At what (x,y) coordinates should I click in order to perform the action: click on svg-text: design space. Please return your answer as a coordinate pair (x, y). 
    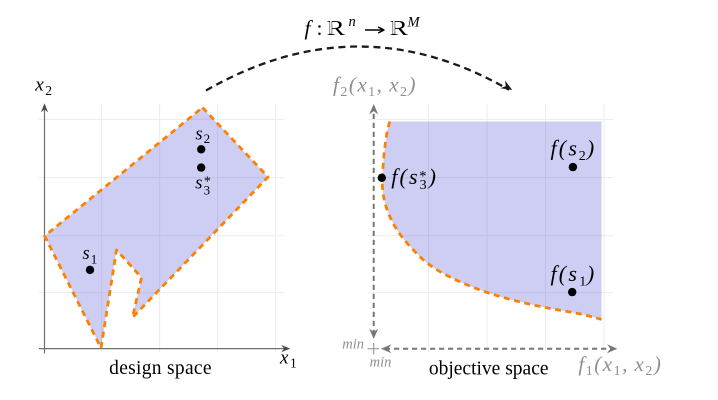
    Looking at the image, I should click on (160, 368).